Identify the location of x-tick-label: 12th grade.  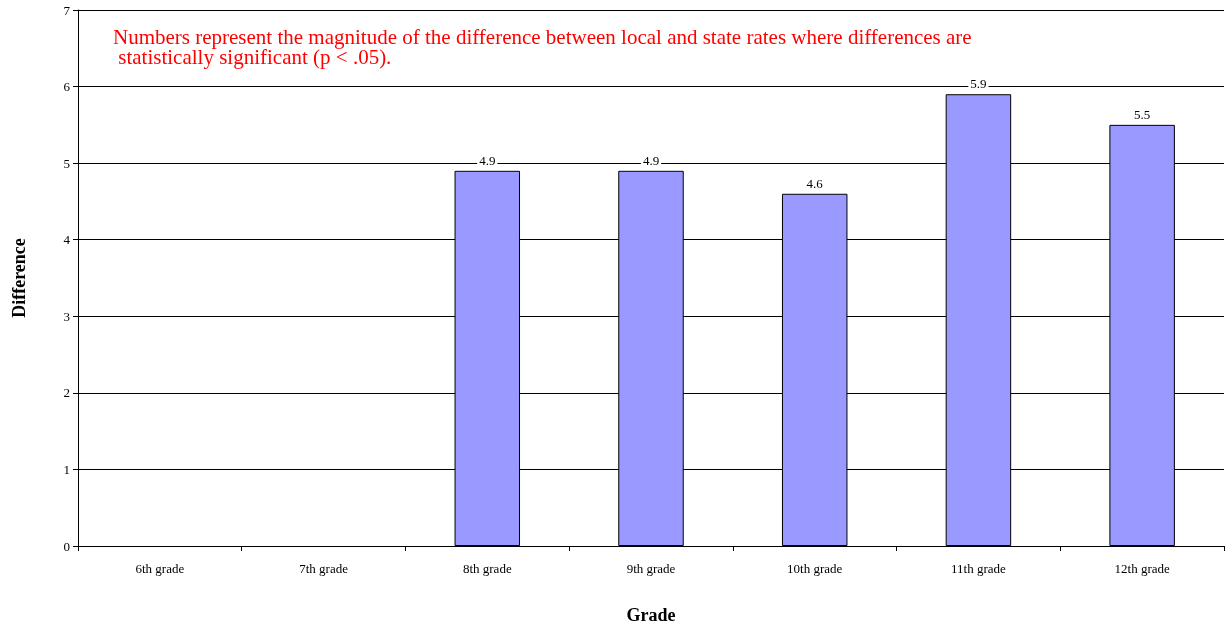
(1142, 568).